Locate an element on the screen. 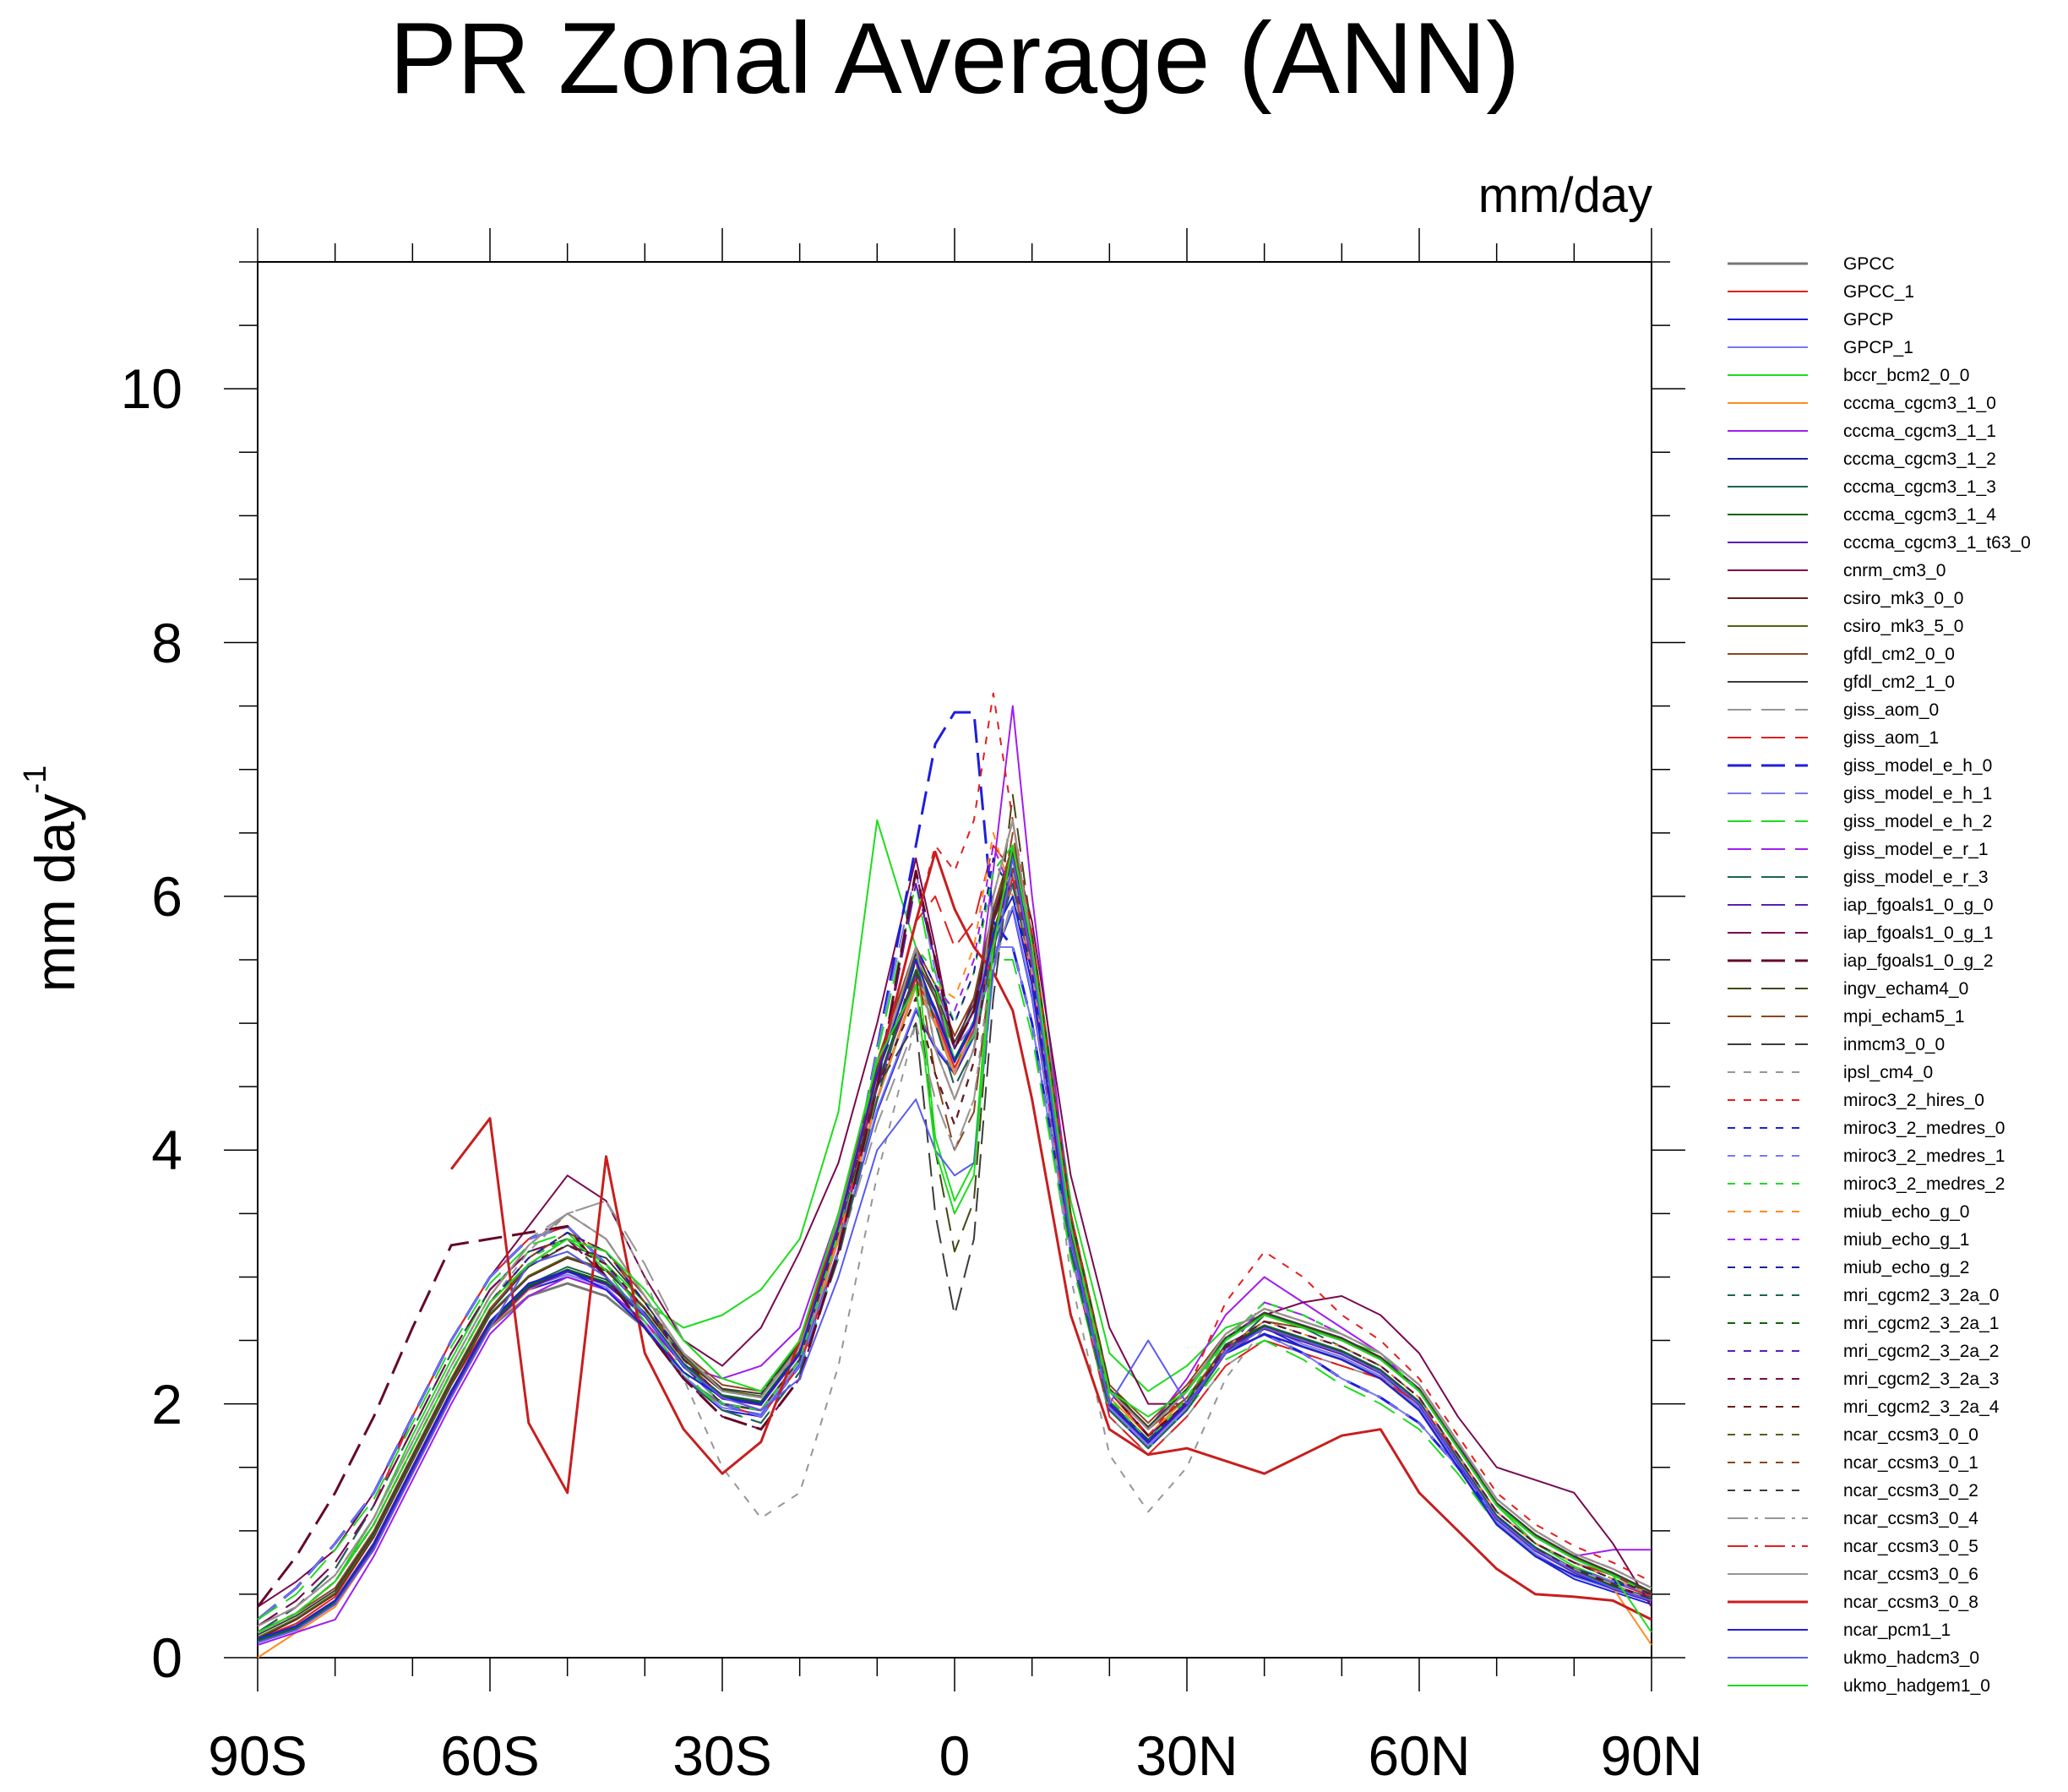  legend-label: miroc3_2_medres_2 is located at coordinates (1924, 1184).